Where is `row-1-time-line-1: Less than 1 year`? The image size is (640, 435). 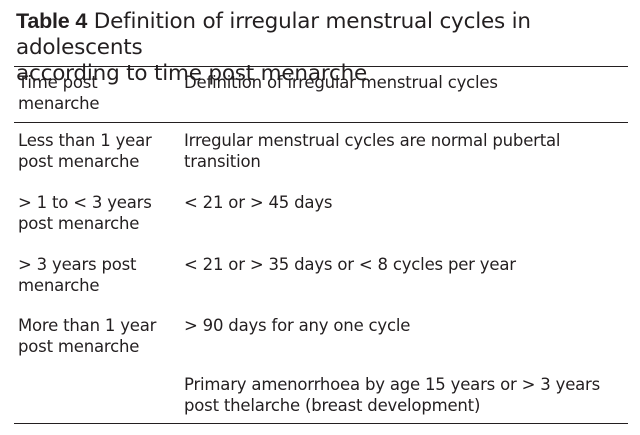 row-1-time-line-1: Less than 1 year is located at coordinates (85, 140).